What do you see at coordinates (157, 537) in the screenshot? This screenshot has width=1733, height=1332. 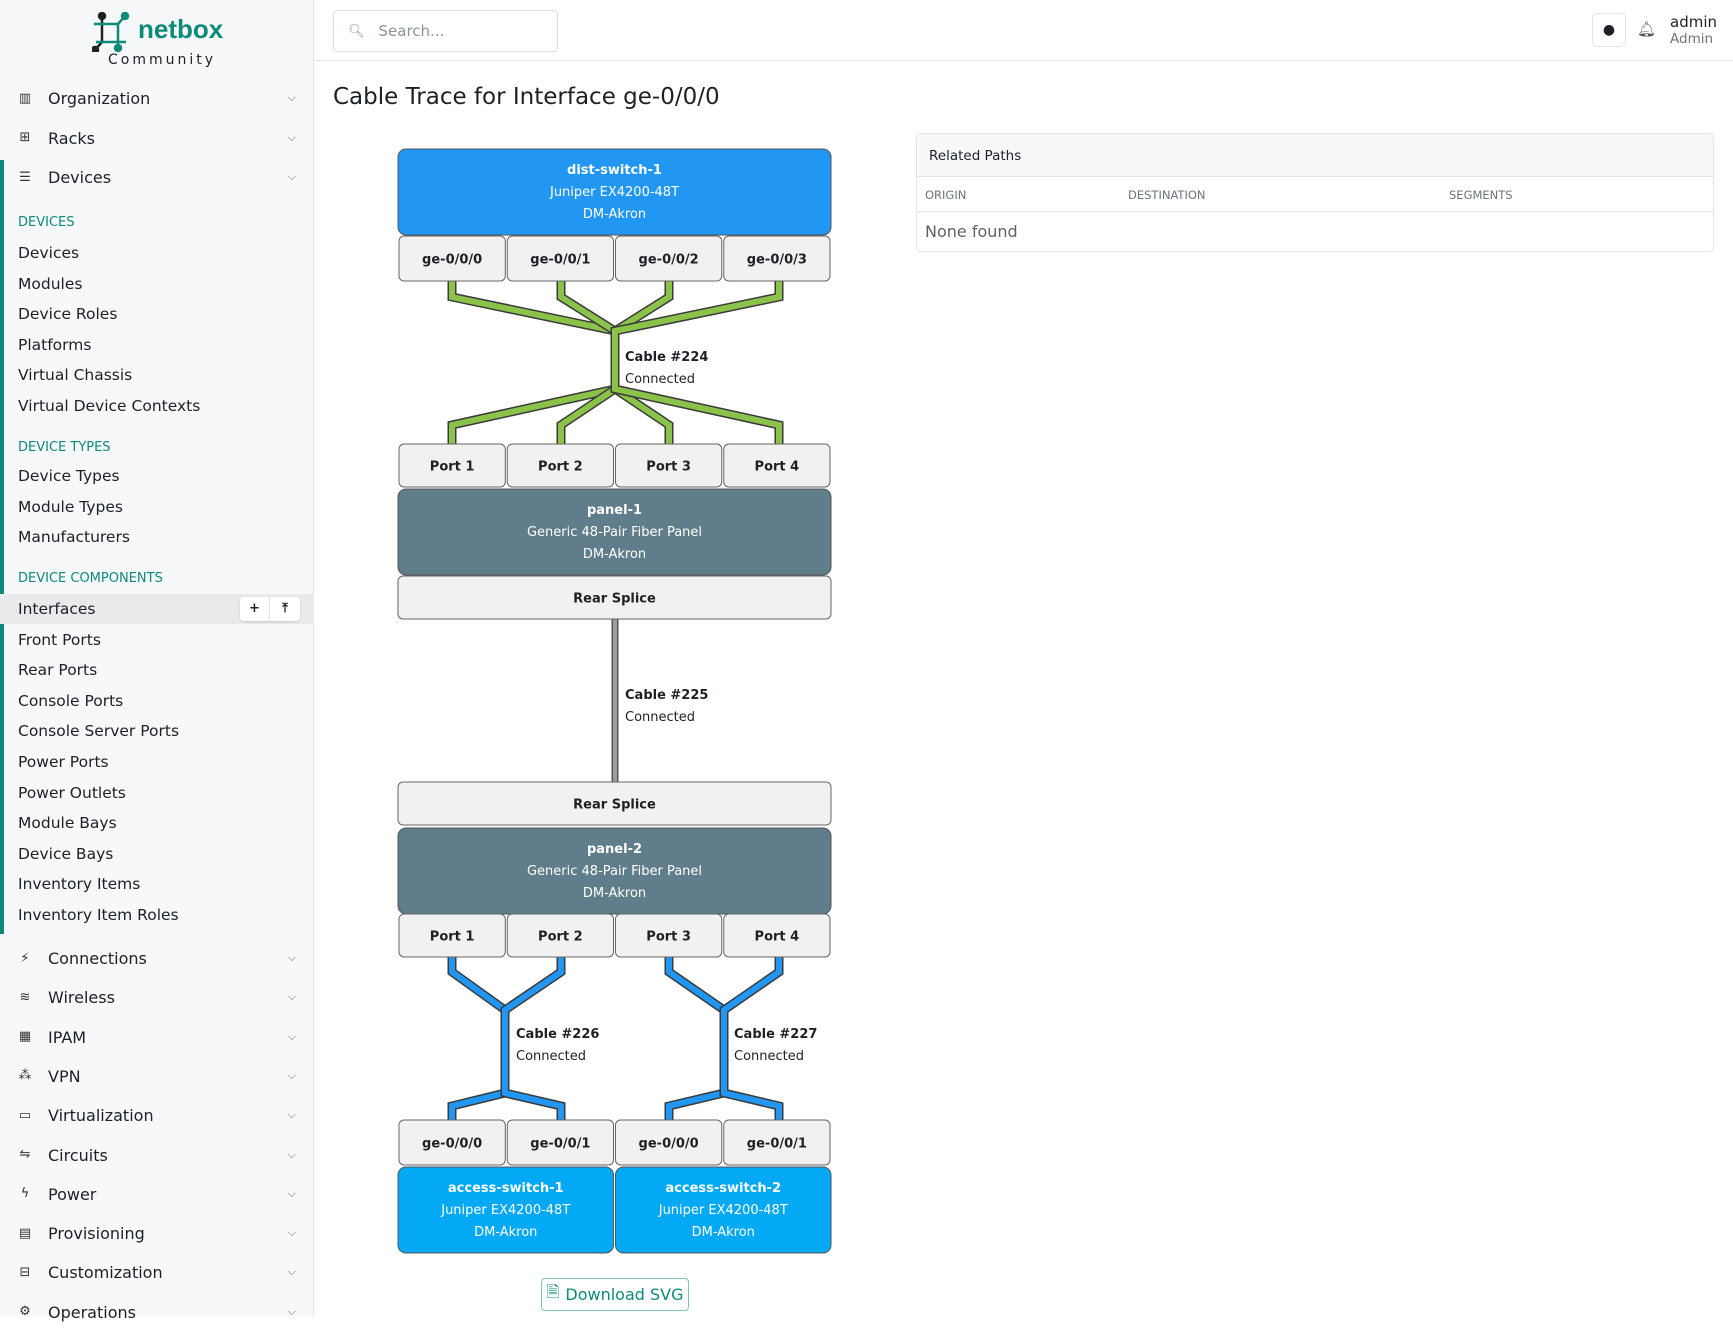 I see `sidebar-item-manufacturers: Manufacturers` at bounding box center [157, 537].